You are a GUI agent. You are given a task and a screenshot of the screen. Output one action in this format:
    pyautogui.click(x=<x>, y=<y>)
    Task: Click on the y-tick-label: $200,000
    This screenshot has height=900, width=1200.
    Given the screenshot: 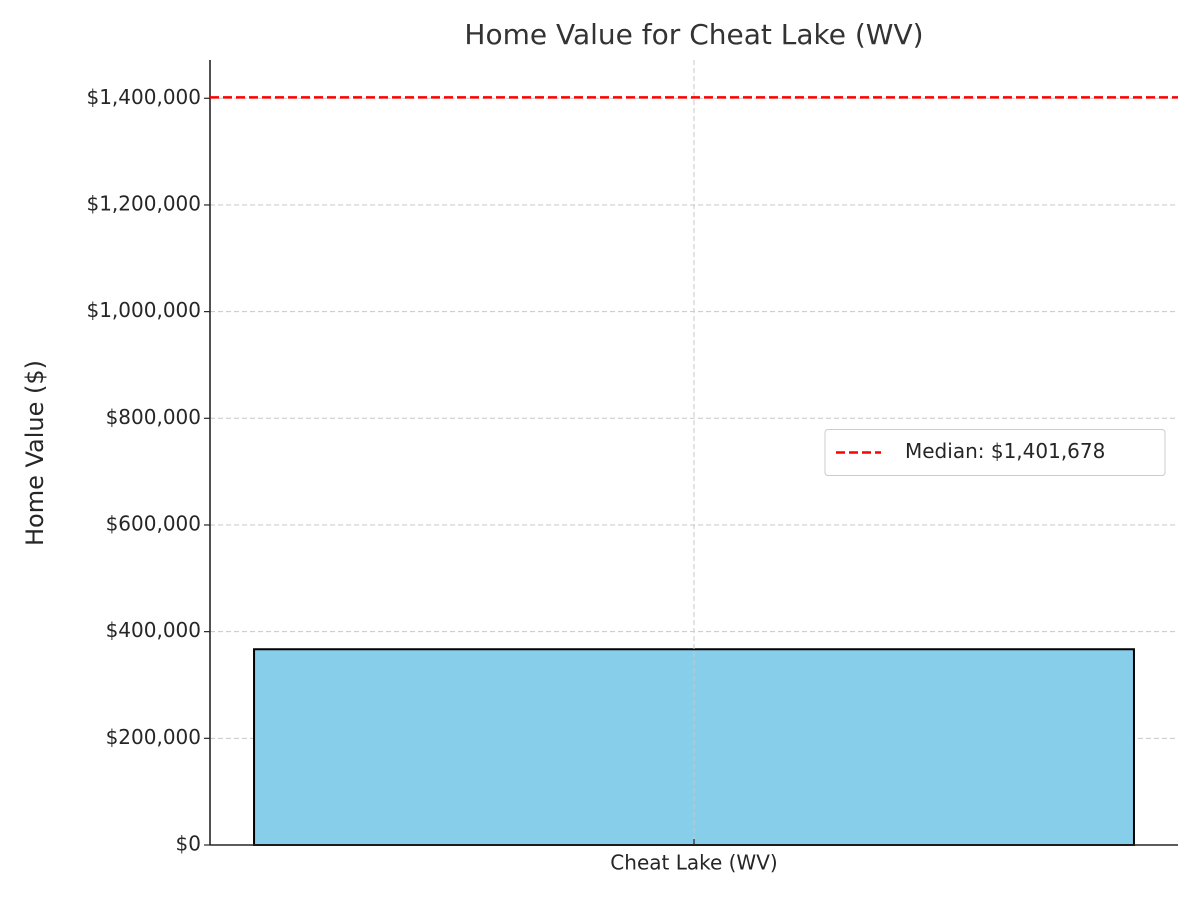 What is the action you would take?
    pyautogui.click(x=153, y=737)
    